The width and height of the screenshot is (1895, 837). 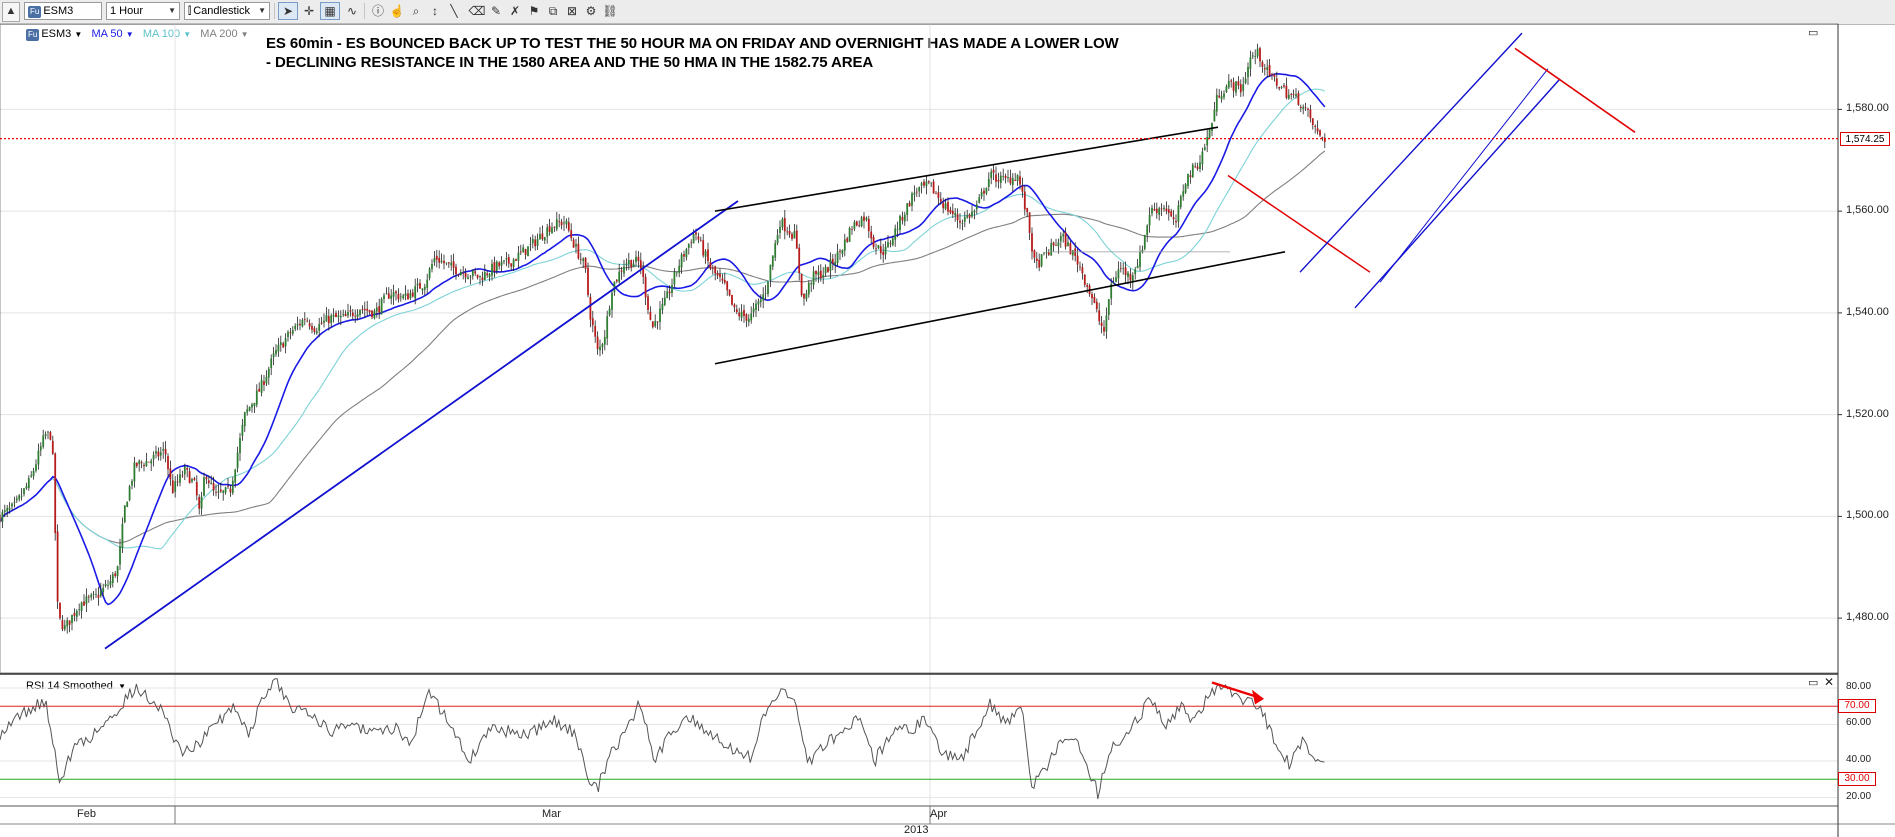 I want to click on crosshair-tool-button: ✛, so click(x=309, y=11).